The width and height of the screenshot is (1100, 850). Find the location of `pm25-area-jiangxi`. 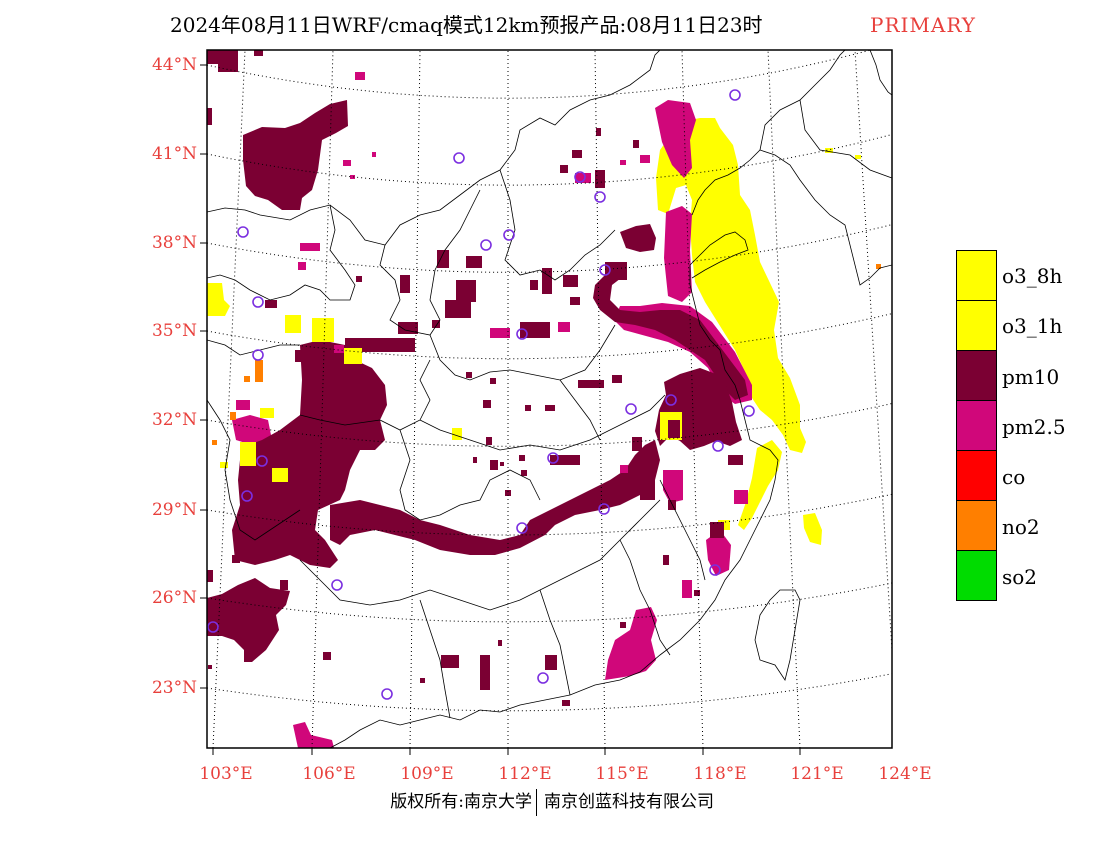

pm25-area-jiangxi is located at coordinates (673, 486).